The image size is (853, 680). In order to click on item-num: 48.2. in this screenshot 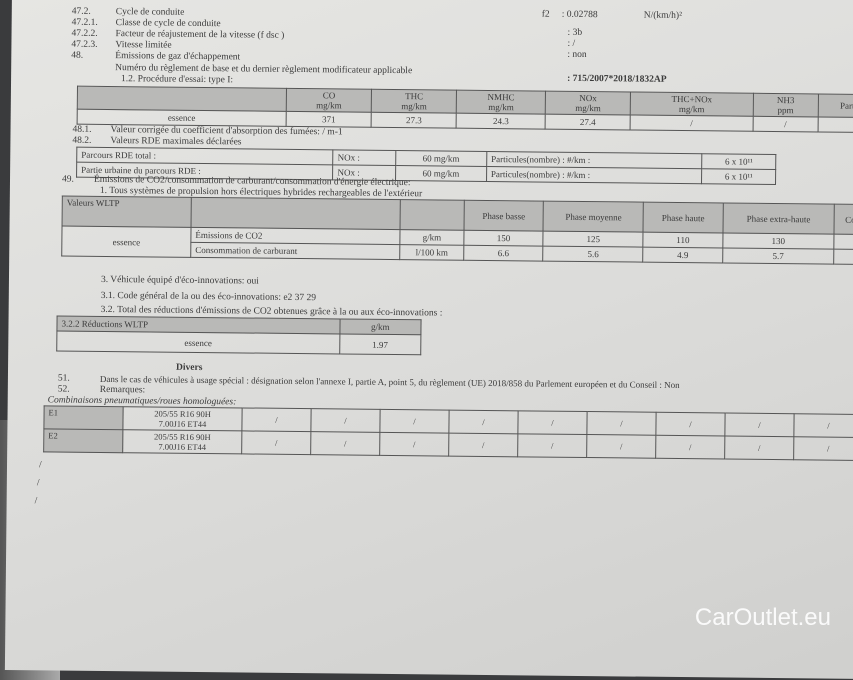, I will do `click(82, 140)`.